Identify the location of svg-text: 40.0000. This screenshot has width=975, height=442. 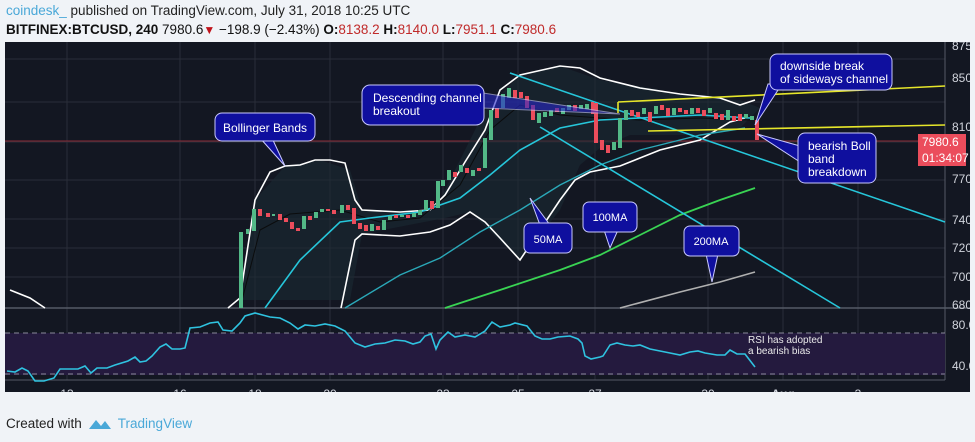
(961, 366).